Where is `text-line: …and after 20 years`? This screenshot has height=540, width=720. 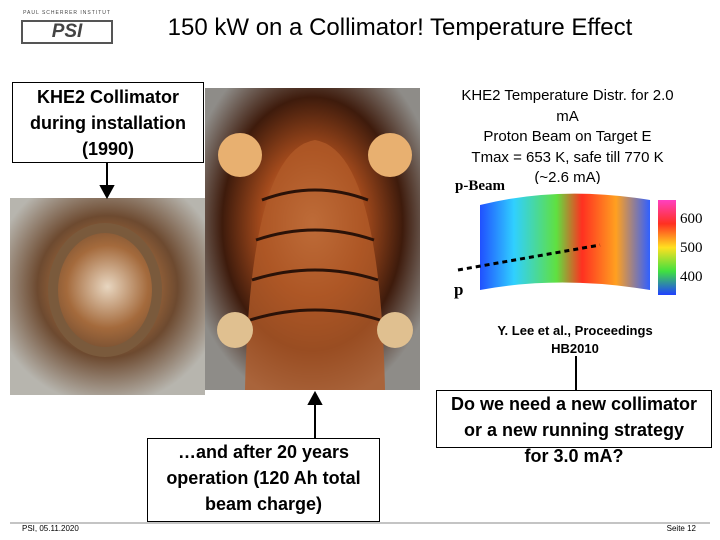
text-line: …and after 20 years is located at coordinates (263, 452).